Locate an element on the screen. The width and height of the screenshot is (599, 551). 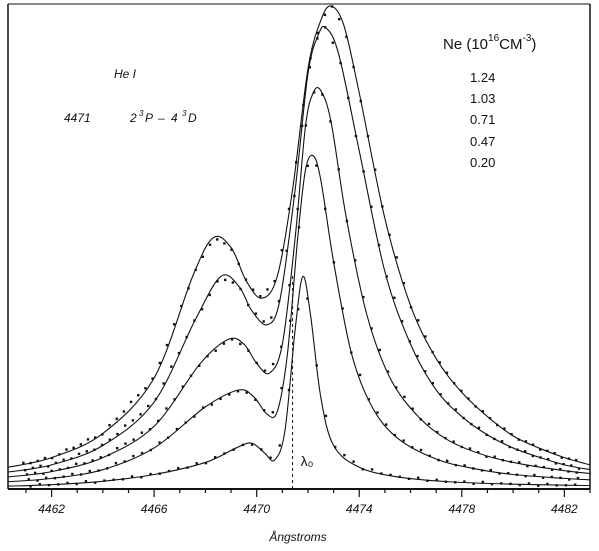
x-tick-label: 4474 is located at coordinates (359, 509).